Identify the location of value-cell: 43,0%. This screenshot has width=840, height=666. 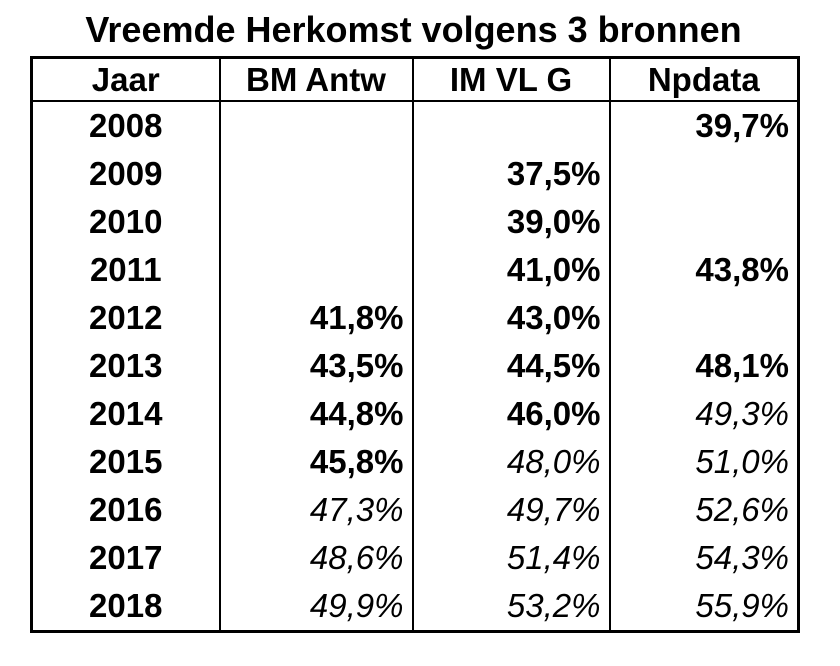
(510, 318).